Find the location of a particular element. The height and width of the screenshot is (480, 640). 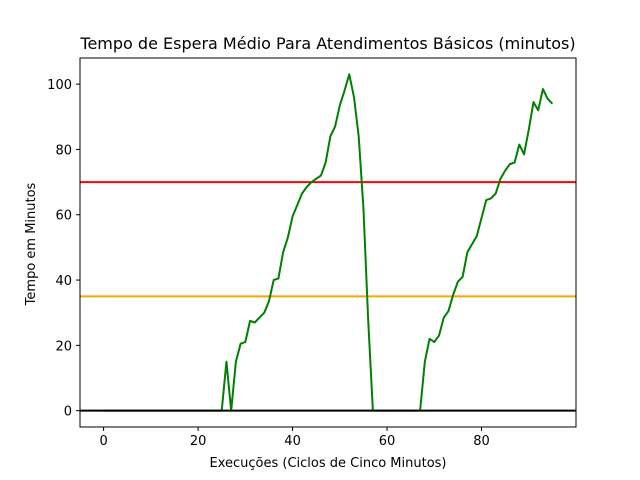

x-ticks: 0 20 40 60 80 is located at coordinates (294, 438).